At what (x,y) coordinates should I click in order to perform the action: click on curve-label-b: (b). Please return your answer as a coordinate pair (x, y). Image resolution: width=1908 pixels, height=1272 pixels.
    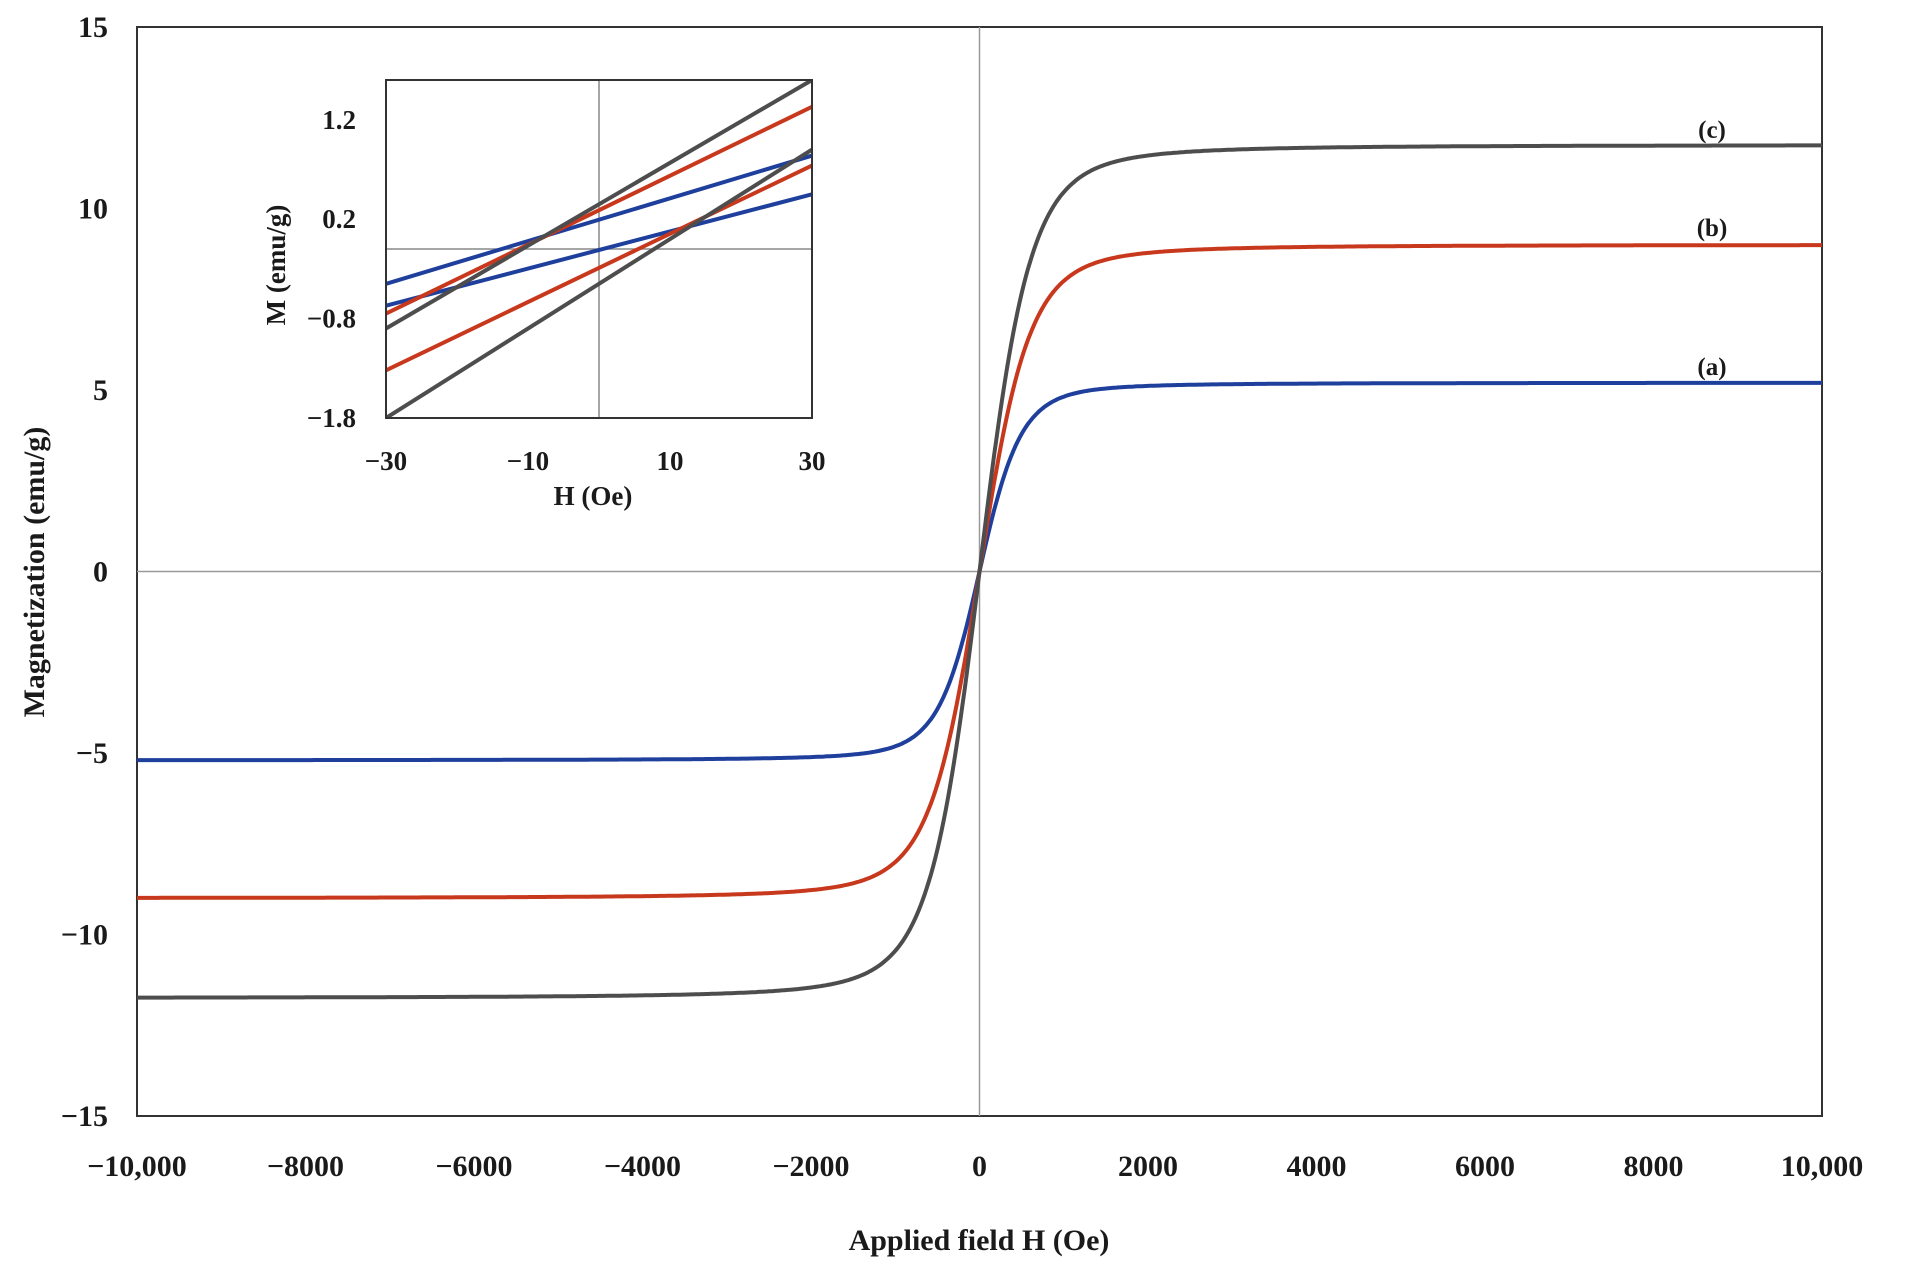
    Looking at the image, I should click on (1712, 228).